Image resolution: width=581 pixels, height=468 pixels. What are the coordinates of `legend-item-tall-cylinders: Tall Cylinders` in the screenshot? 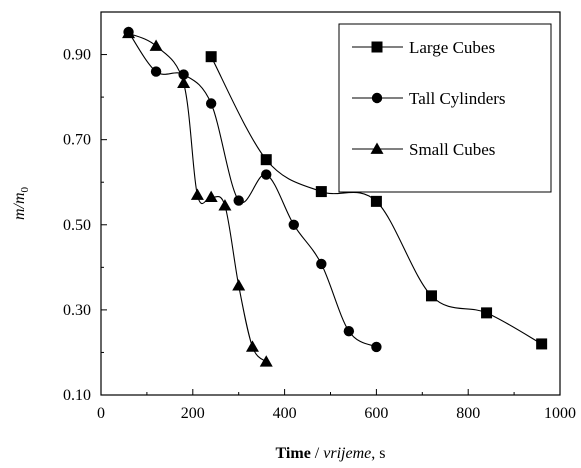 It's located at (429, 98).